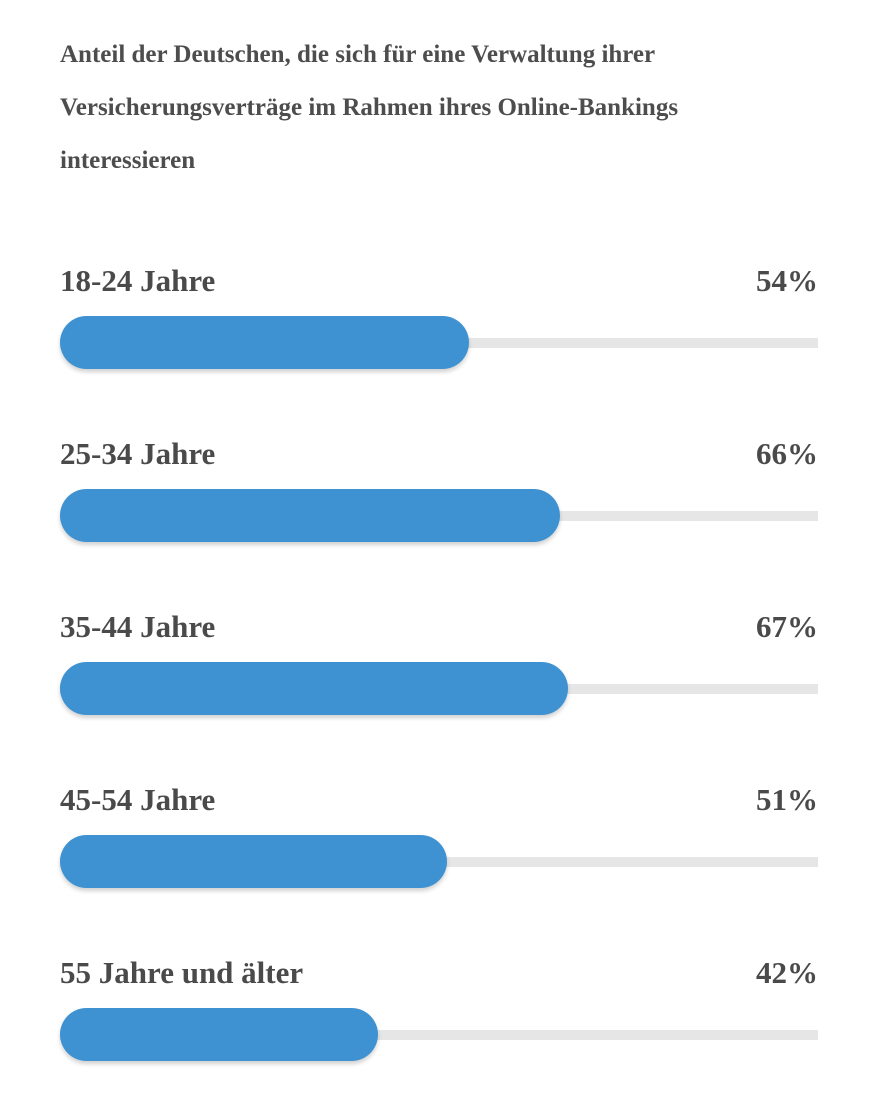  What do you see at coordinates (138, 280) in the screenshot?
I see `bar-category-label: 18-24 Jahre` at bounding box center [138, 280].